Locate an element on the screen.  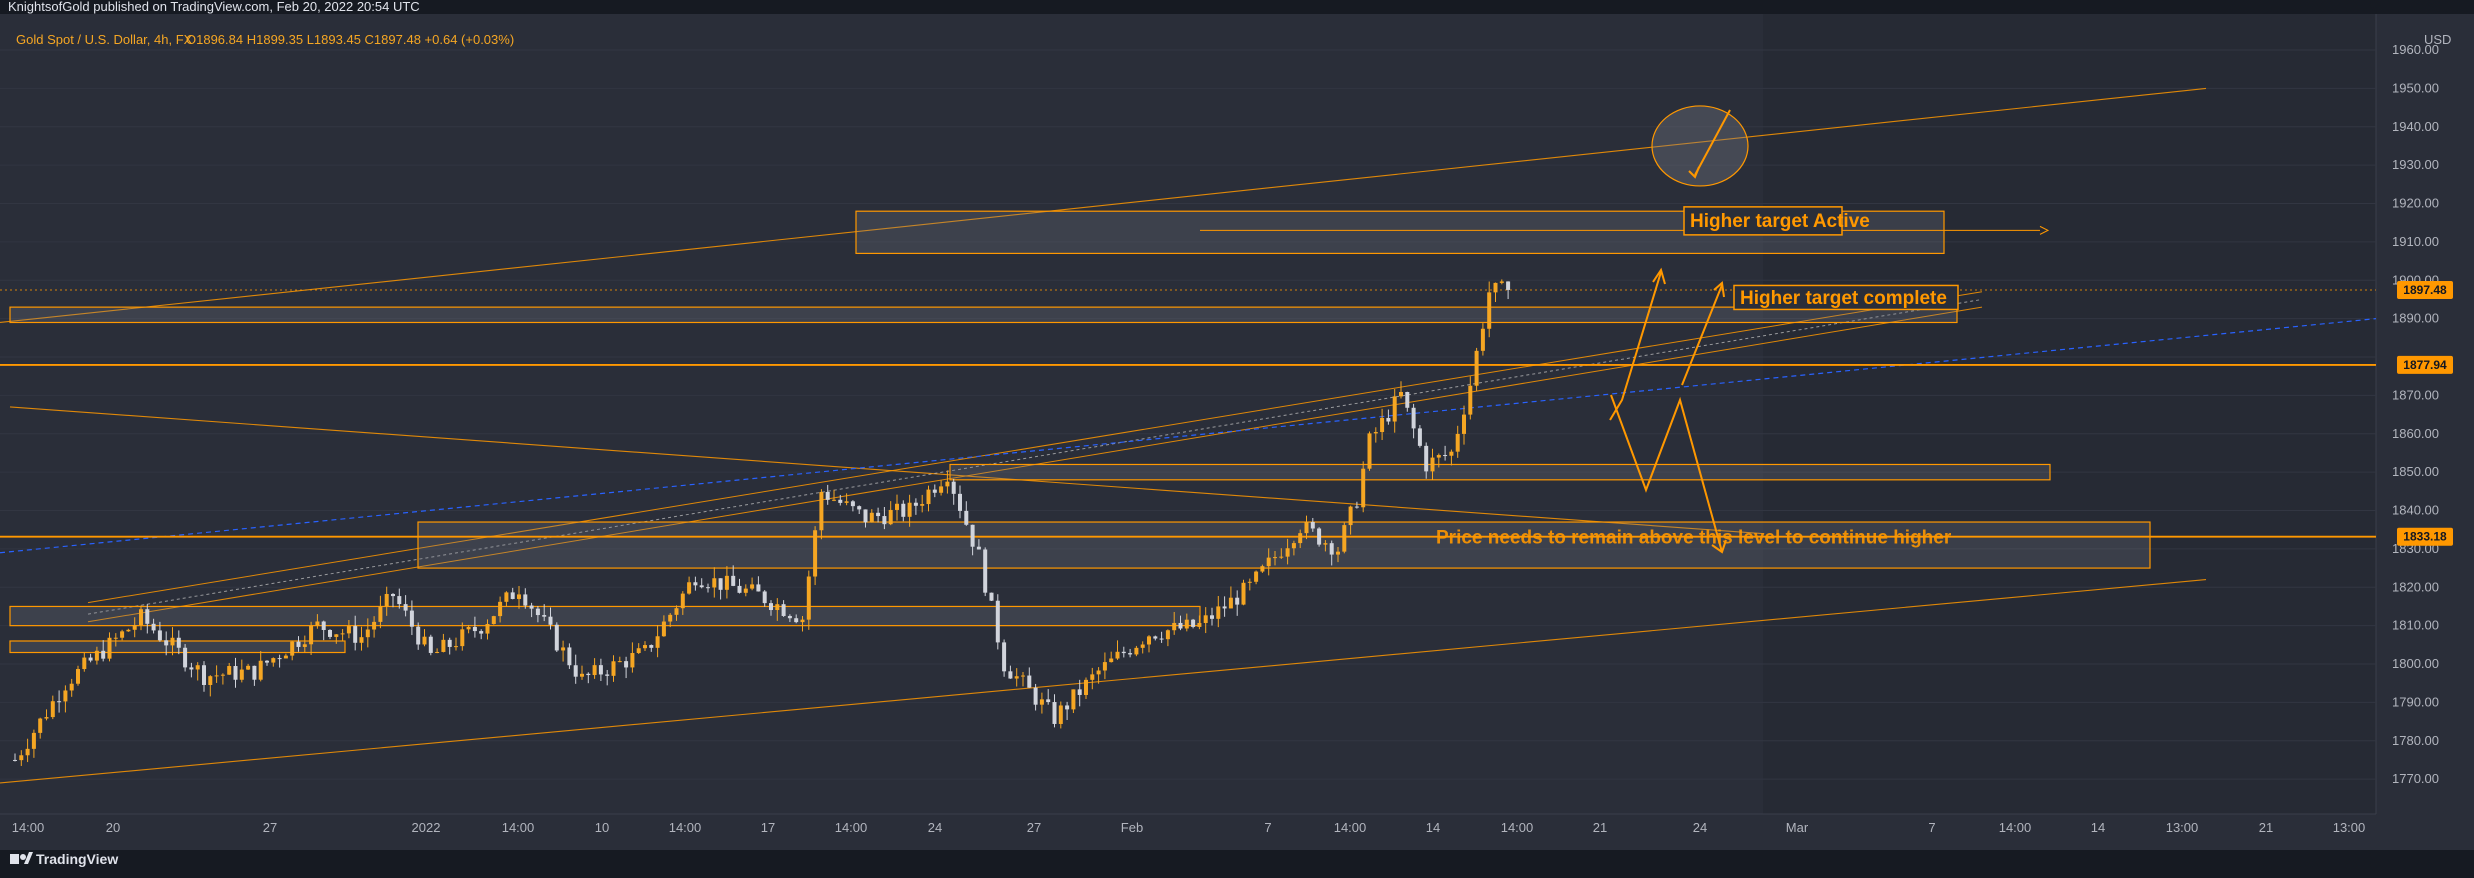
y-tick-label: 1930.00 is located at coordinates (2415, 164).